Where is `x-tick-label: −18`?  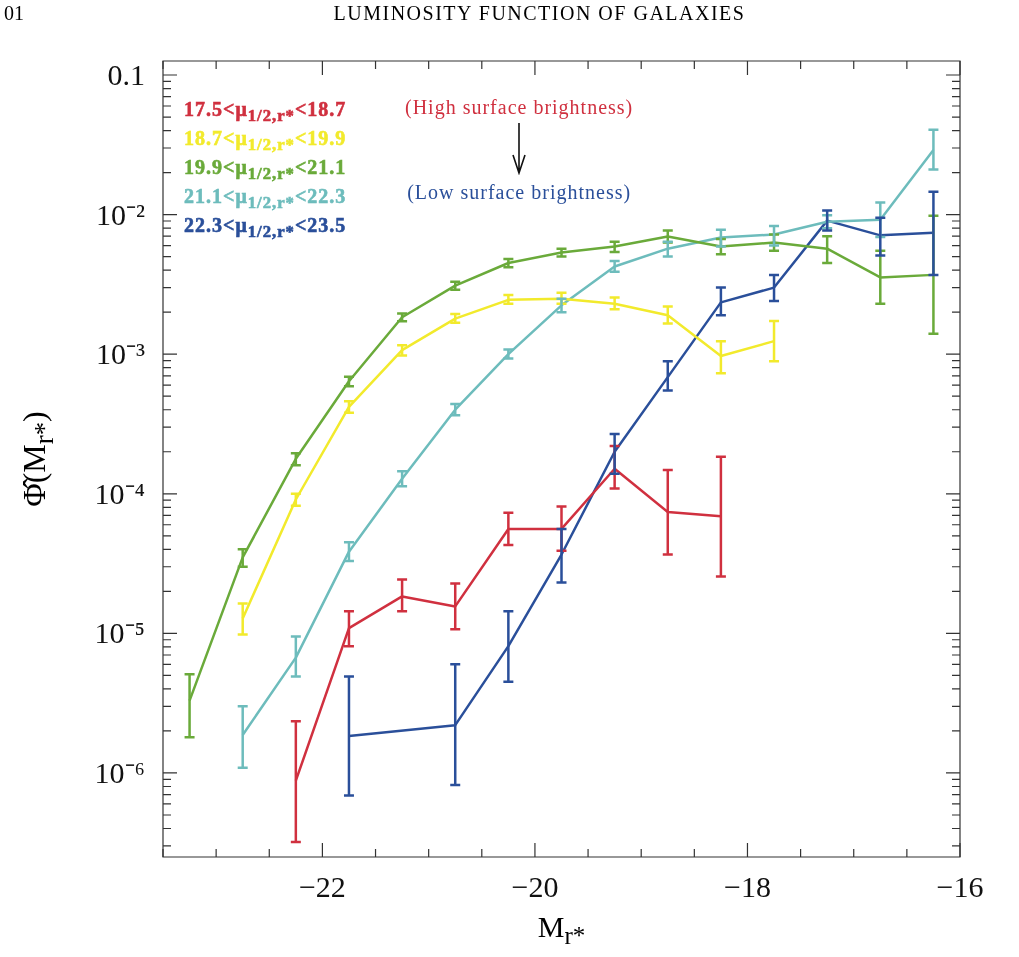 x-tick-label: −18 is located at coordinates (747, 886).